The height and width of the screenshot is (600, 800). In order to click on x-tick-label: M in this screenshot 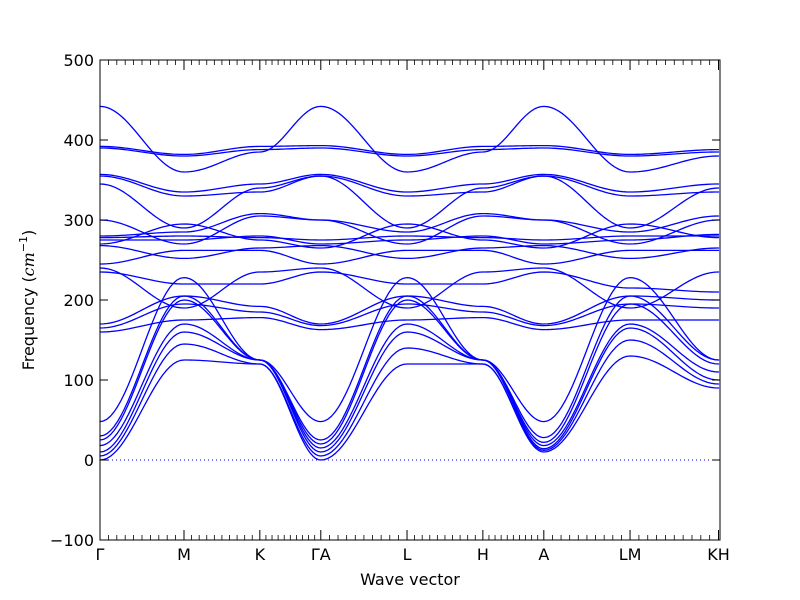, I will do `click(184, 554)`.